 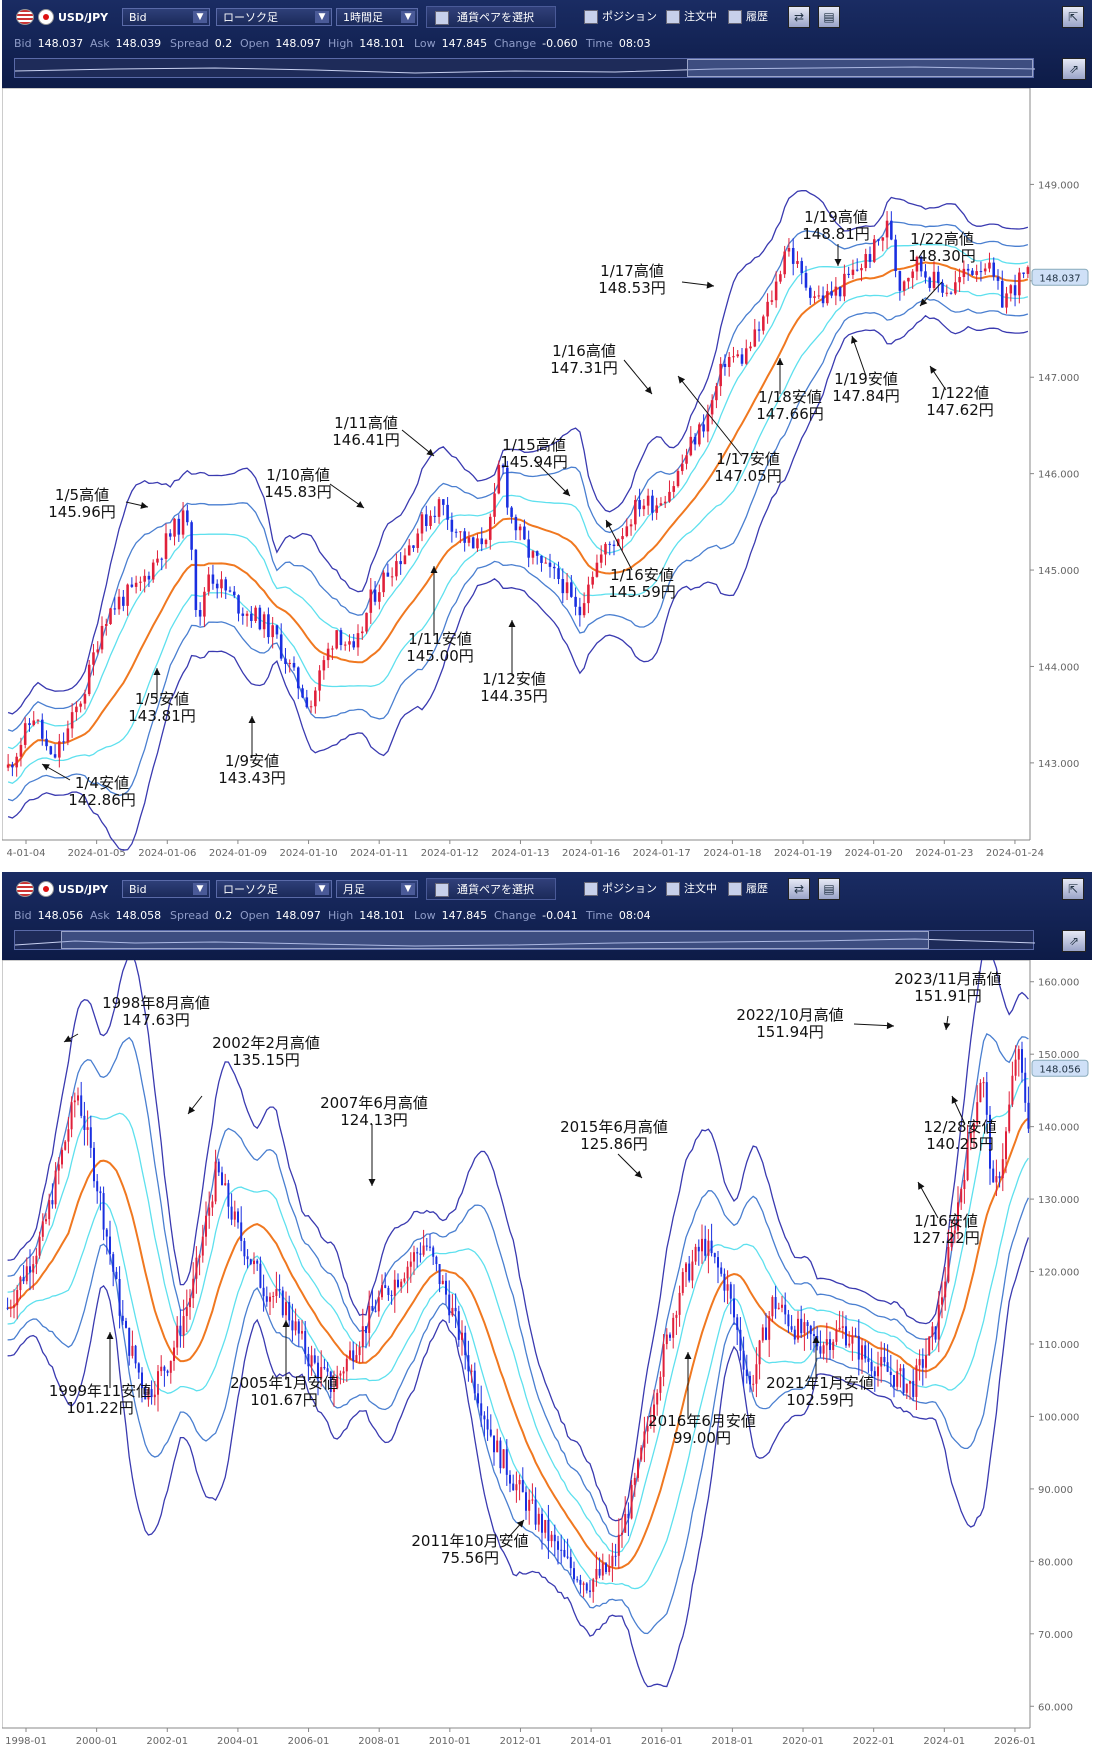 I want to click on timeframe-value: 月足, so click(x=354, y=889).